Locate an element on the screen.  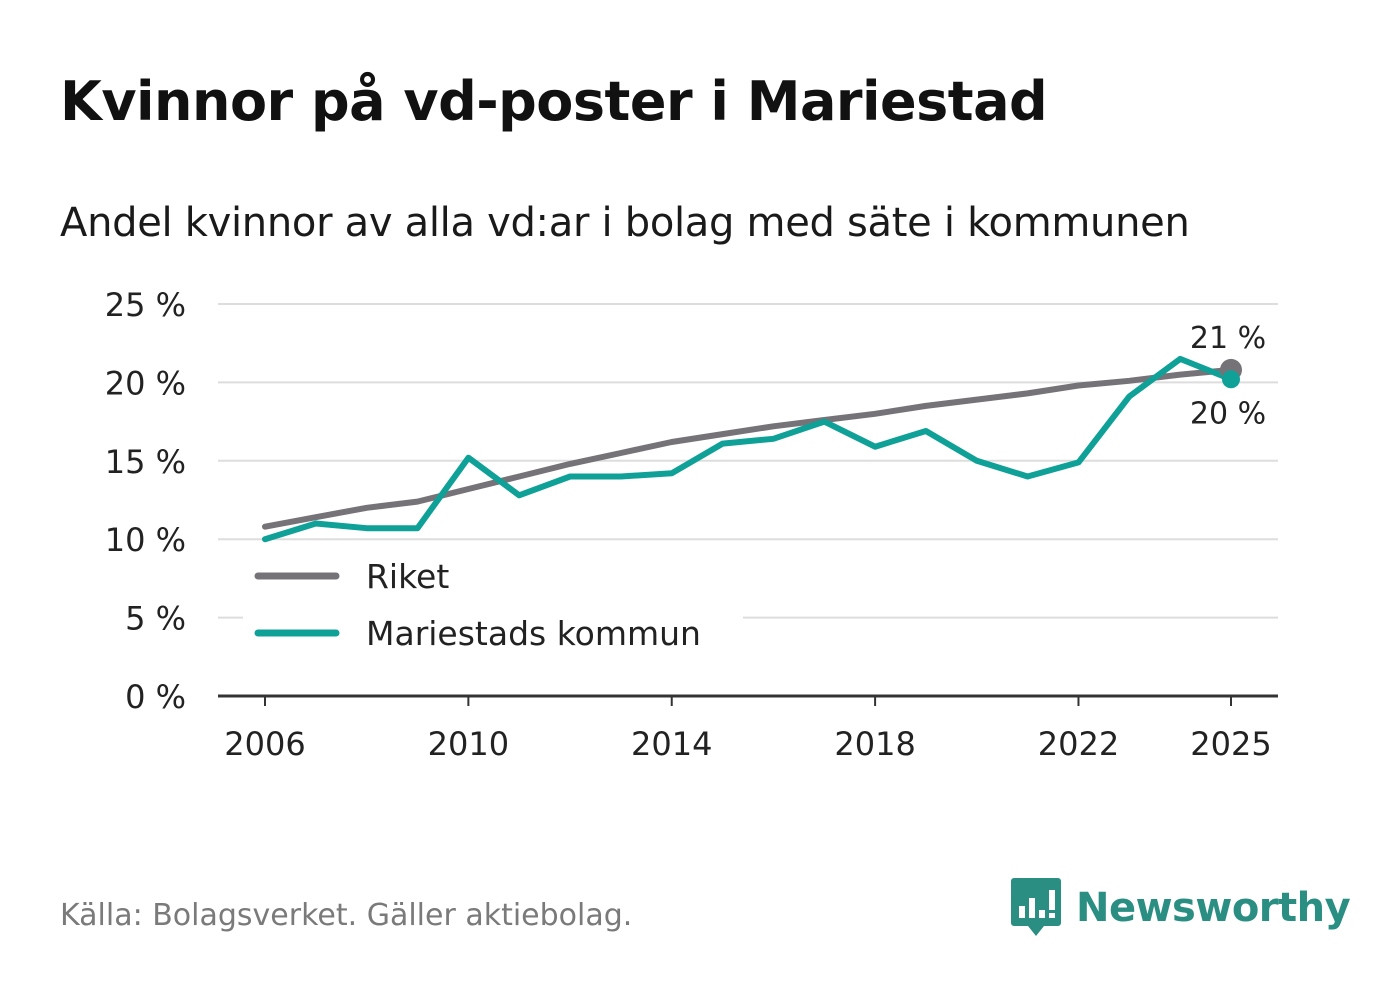
end-label-kommun: 20 % is located at coordinates (1228, 413).